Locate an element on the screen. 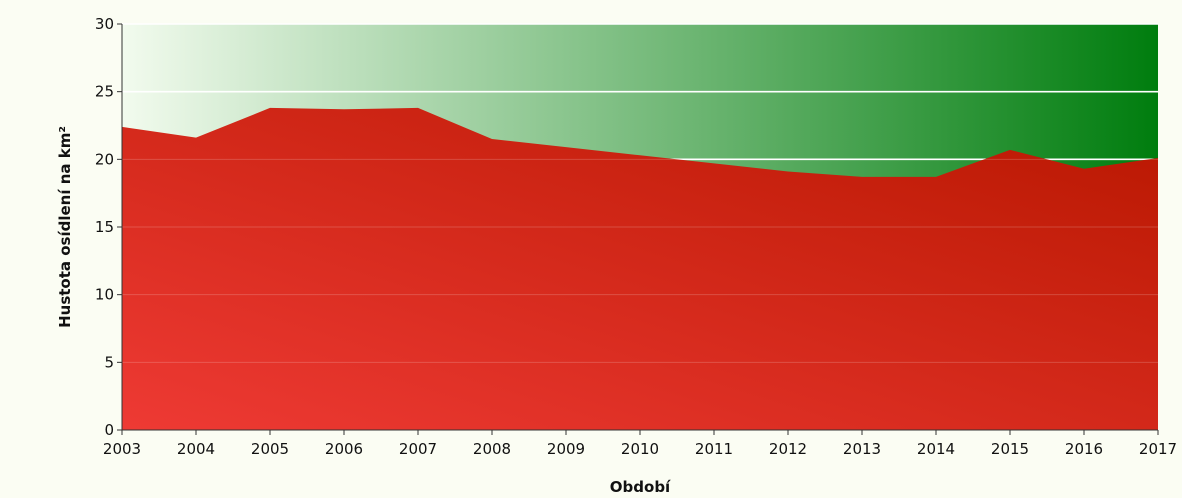 This screenshot has height=498, width=1182. x-axis-title: Období is located at coordinates (640, 487).